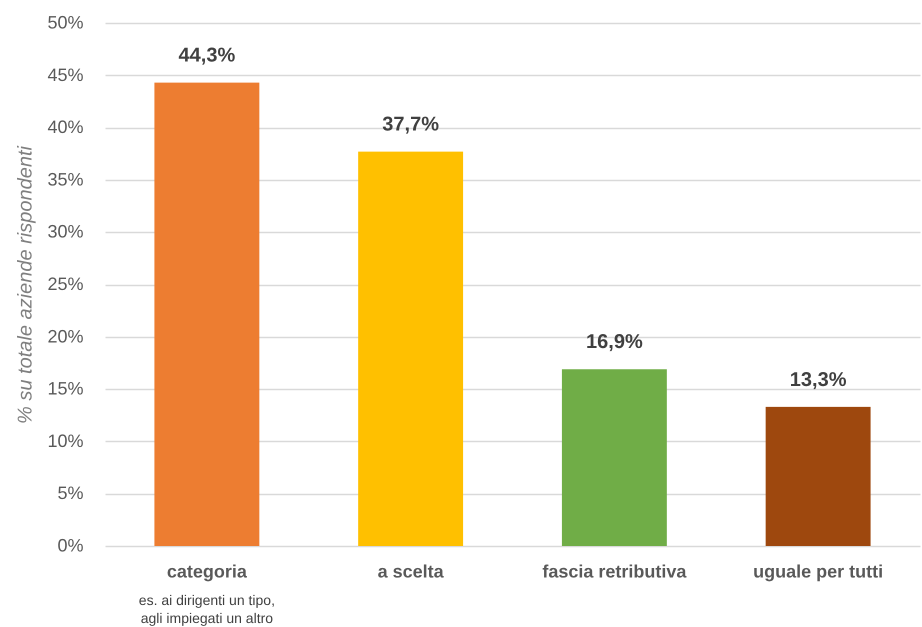 The width and height of the screenshot is (922, 627). Describe the element at coordinates (818, 572) in the screenshot. I see `x-tick-label: uguale per tutti` at that location.